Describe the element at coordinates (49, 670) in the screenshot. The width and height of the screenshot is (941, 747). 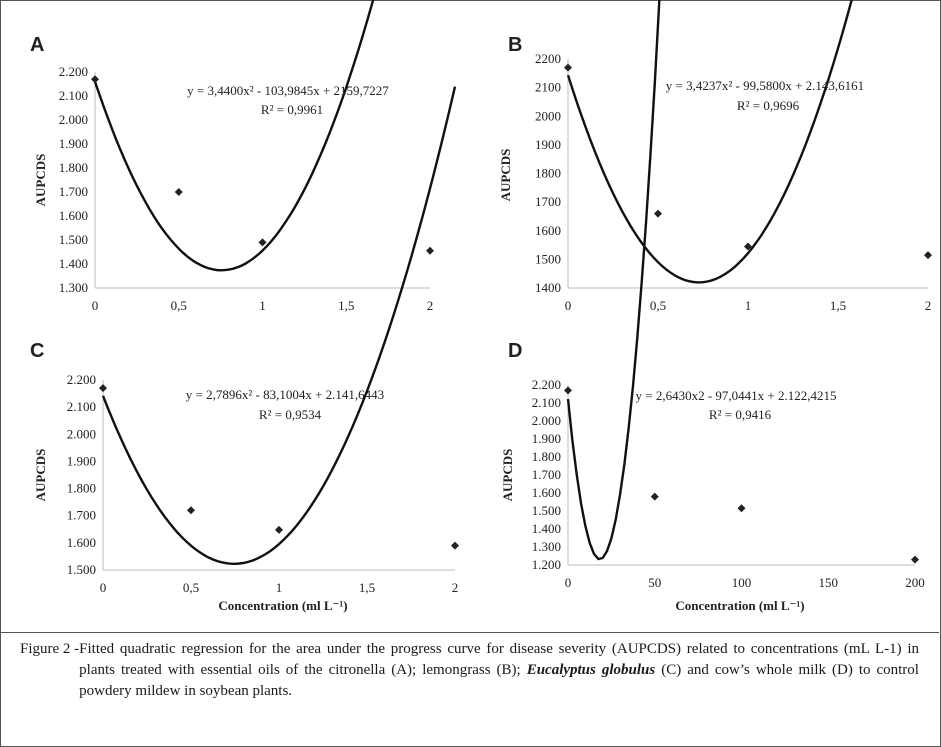
I see `caption-prefix: Figure 2 -` at that location.